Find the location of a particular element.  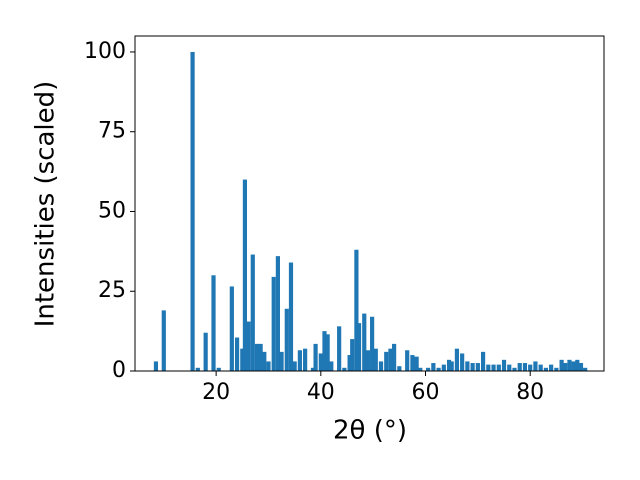

y-tick-label: 75 is located at coordinates (112, 131).